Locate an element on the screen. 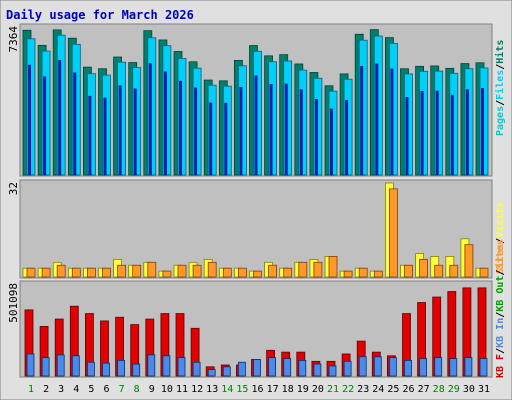 The image size is (512, 400). x-tick-day-28: 28 is located at coordinates (439, 389).